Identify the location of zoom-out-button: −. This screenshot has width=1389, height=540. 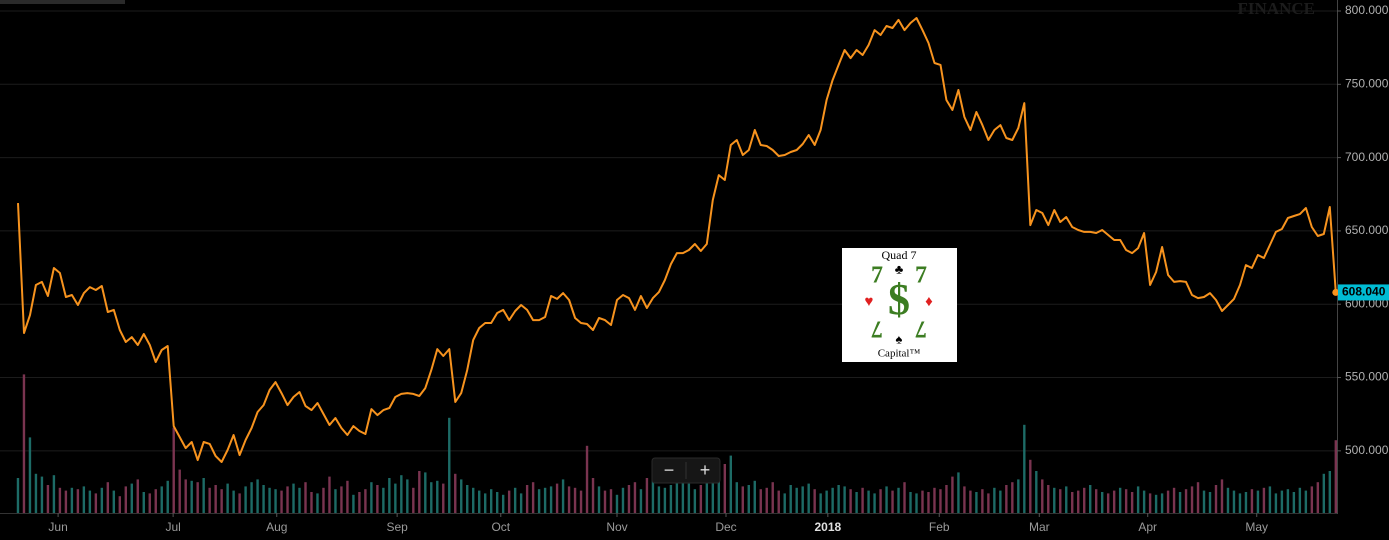
(669, 470).